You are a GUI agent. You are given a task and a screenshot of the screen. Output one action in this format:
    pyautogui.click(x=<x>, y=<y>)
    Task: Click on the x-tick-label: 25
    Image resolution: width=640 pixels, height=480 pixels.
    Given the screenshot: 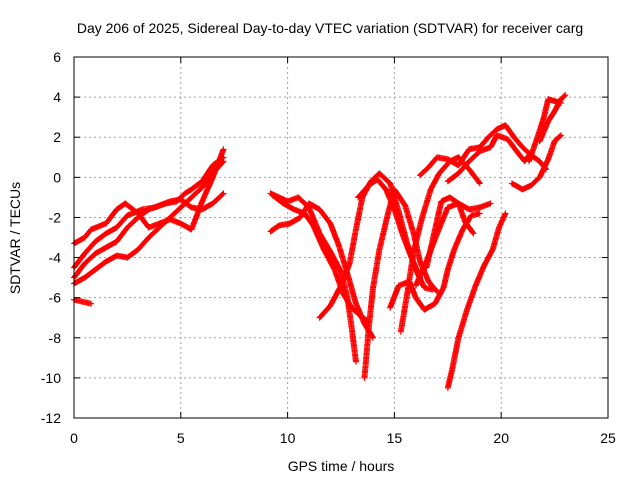 What is the action you would take?
    pyautogui.click(x=608, y=438)
    